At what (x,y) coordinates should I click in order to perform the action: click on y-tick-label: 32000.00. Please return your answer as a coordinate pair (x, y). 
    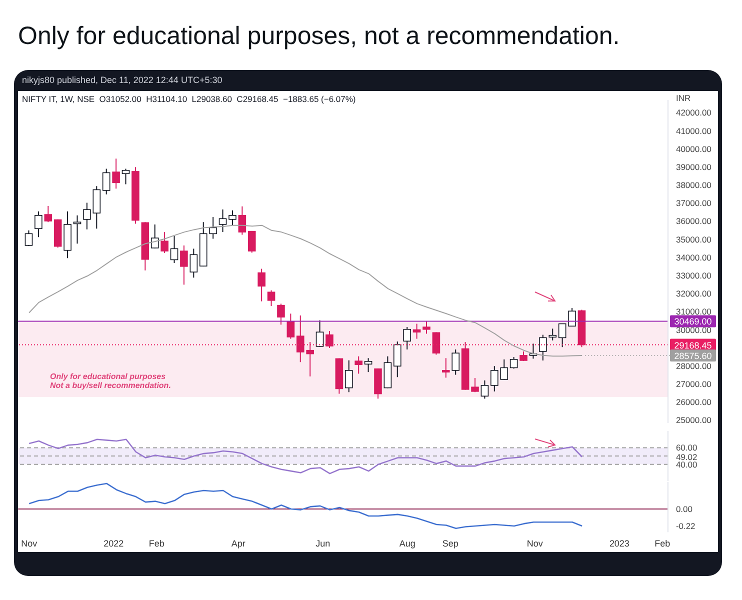
    Looking at the image, I should click on (694, 293).